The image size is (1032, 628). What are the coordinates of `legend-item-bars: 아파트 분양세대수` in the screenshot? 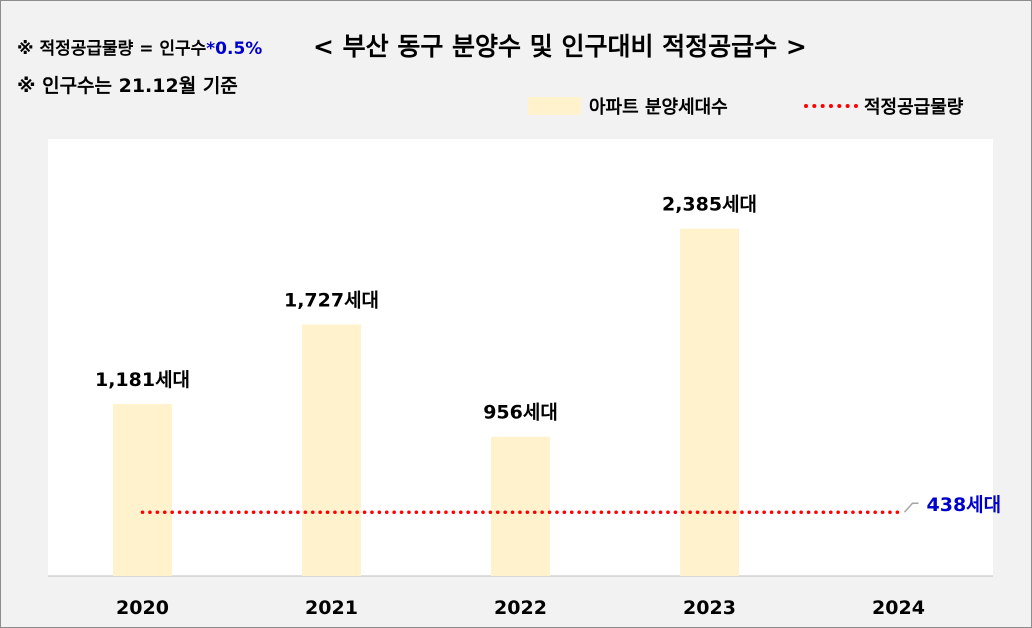 It's located at (628, 106).